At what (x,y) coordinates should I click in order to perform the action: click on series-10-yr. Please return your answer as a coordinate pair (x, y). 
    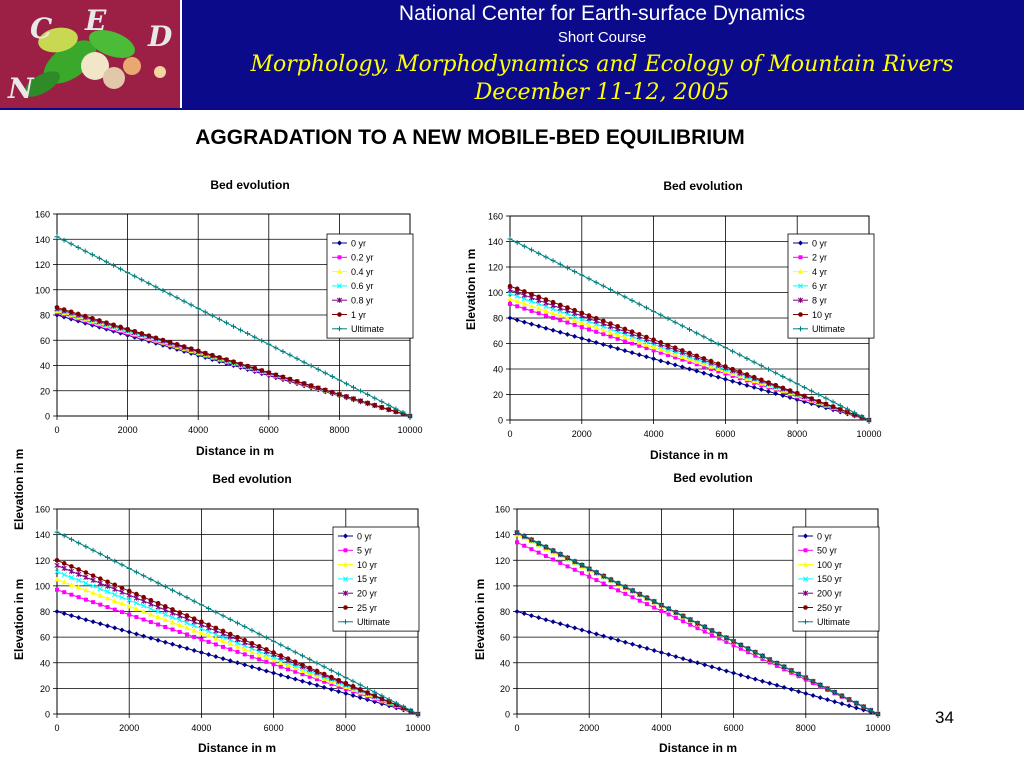
    Looking at the image, I should click on (689, 353).